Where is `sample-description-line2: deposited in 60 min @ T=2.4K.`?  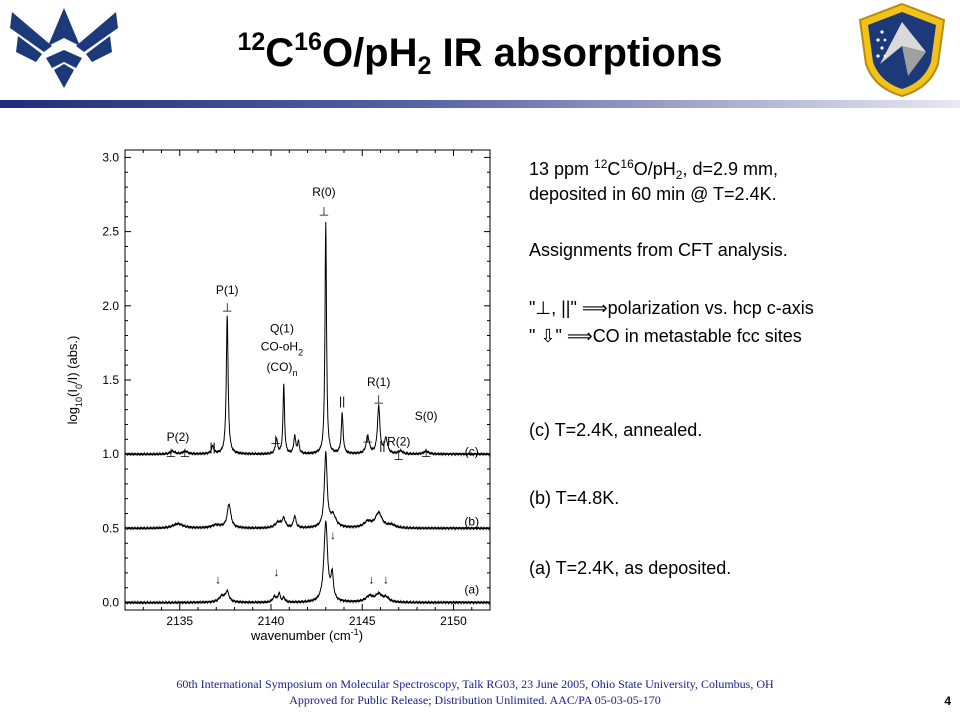 sample-description-line2: deposited in 60 min @ T=2.4K. is located at coordinates (653, 194).